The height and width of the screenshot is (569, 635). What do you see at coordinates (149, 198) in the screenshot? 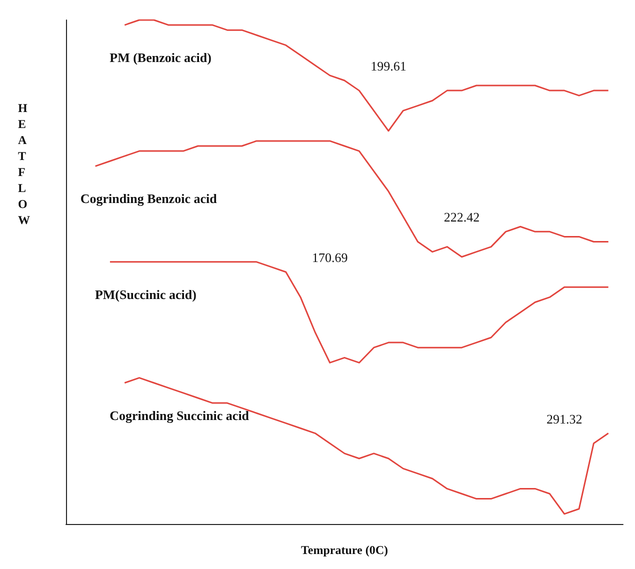
I see `text: Cogrinding Benzoic acid` at bounding box center [149, 198].